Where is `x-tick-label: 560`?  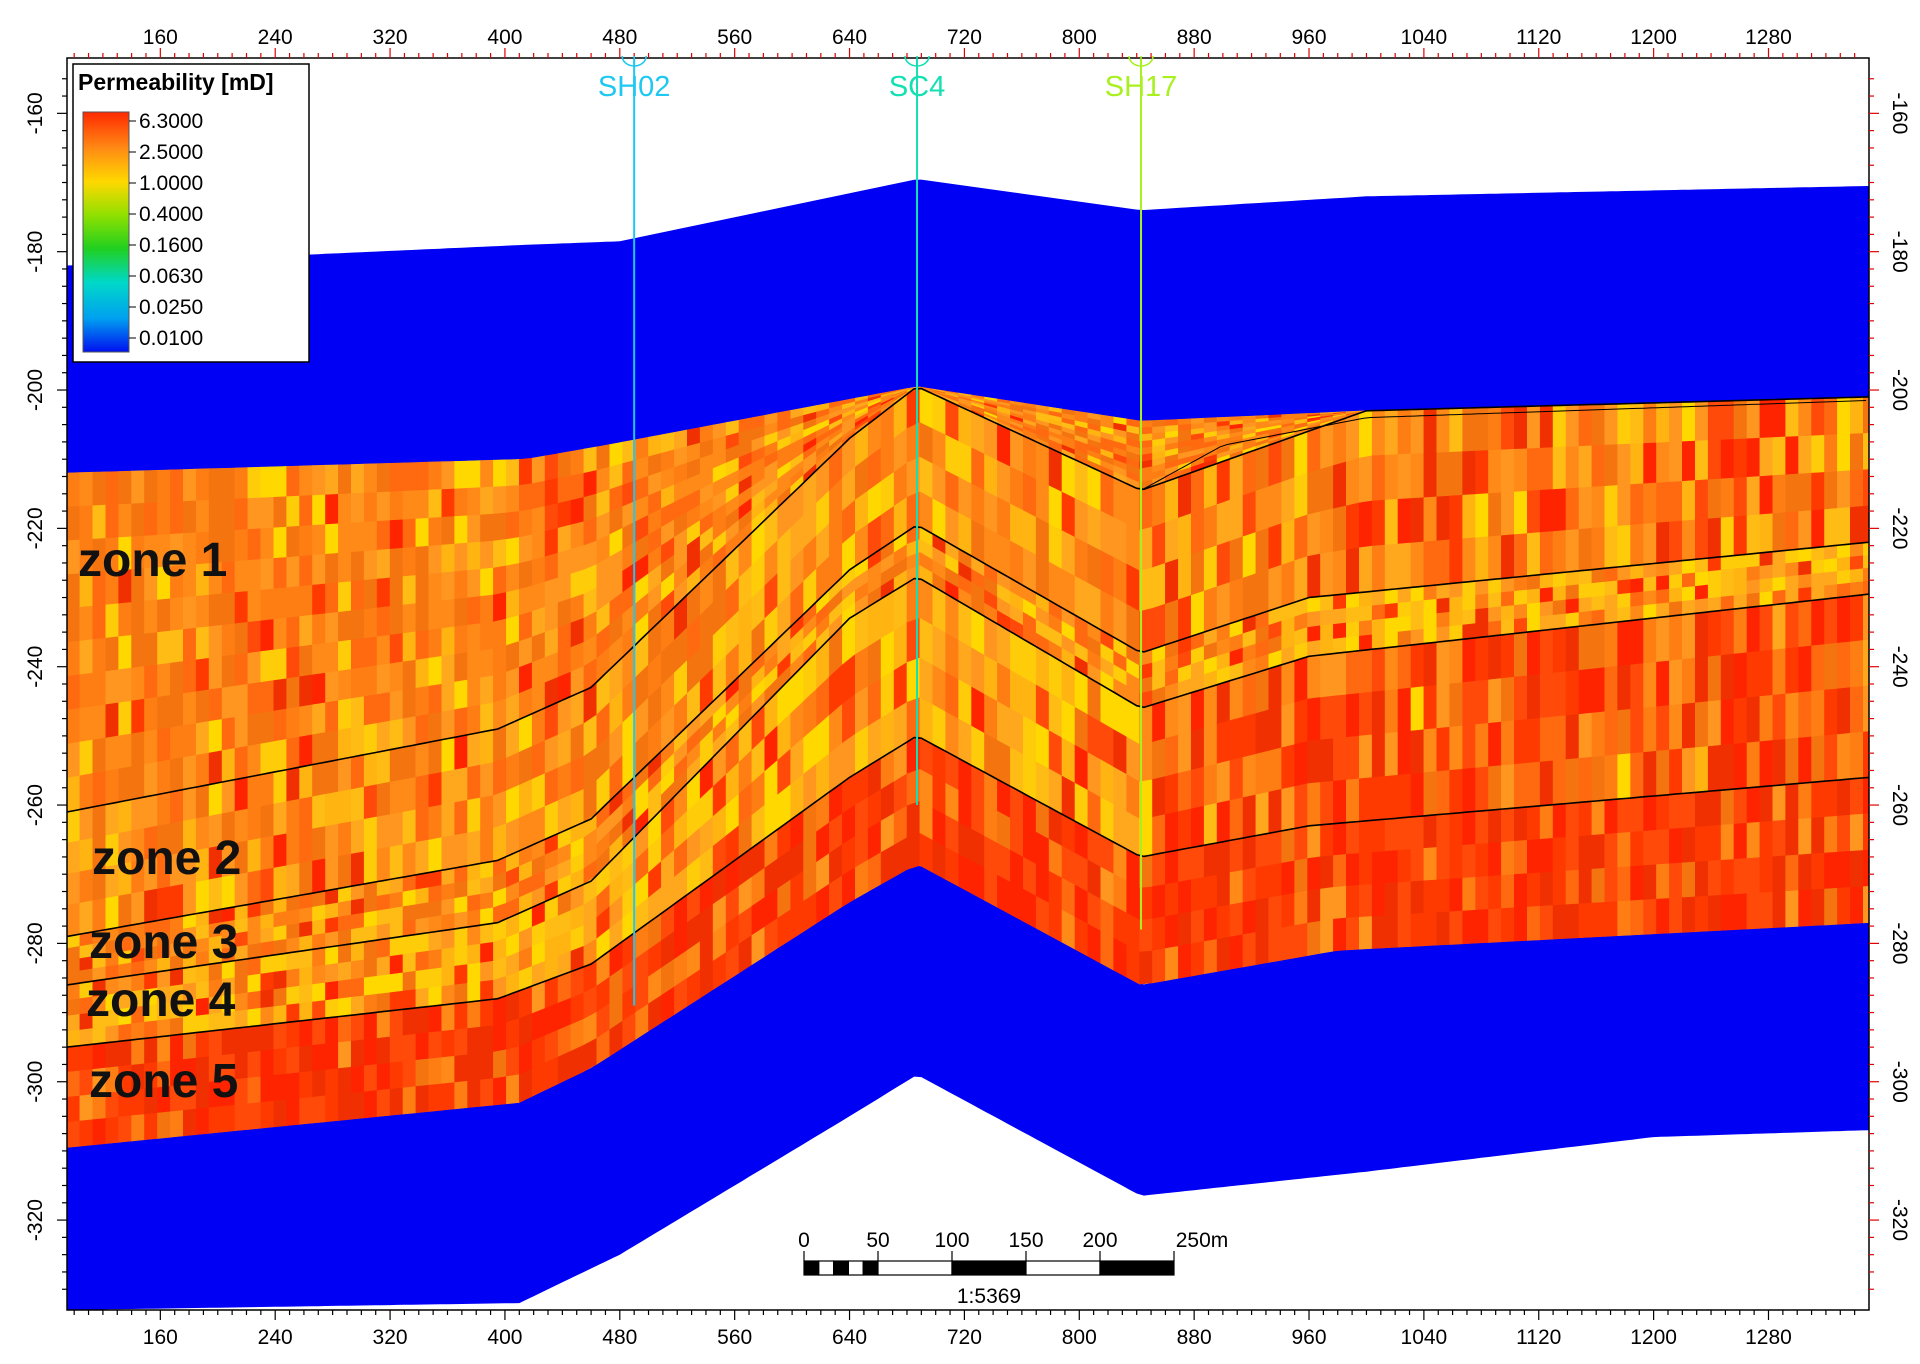 x-tick-label: 560 is located at coordinates (734, 37).